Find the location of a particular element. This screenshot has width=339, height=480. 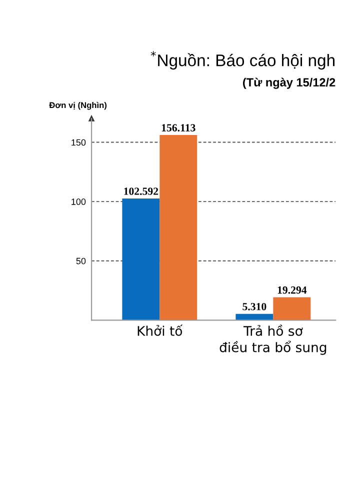

data-label: 102.592 is located at coordinates (141, 191).